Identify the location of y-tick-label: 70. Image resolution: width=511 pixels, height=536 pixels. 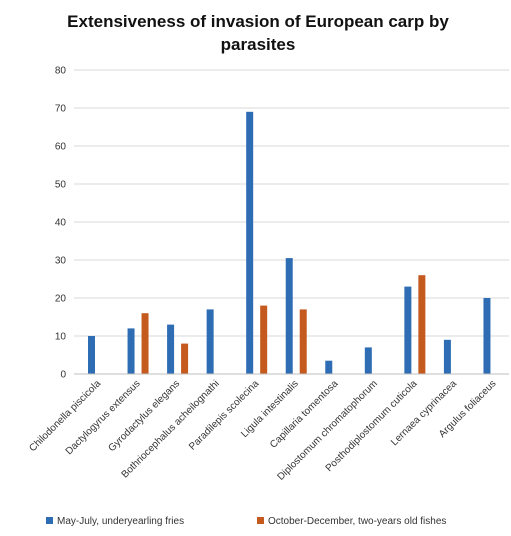
(61, 109).